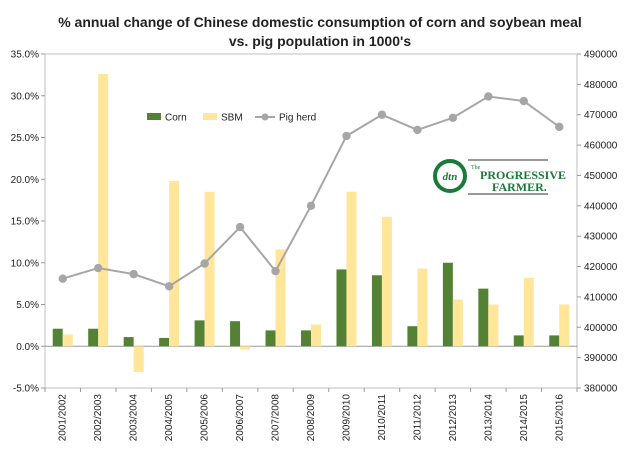  What do you see at coordinates (601, 237) in the screenshot?
I see `right-axis-tick-label: 430000` at bounding box center [601, 237].